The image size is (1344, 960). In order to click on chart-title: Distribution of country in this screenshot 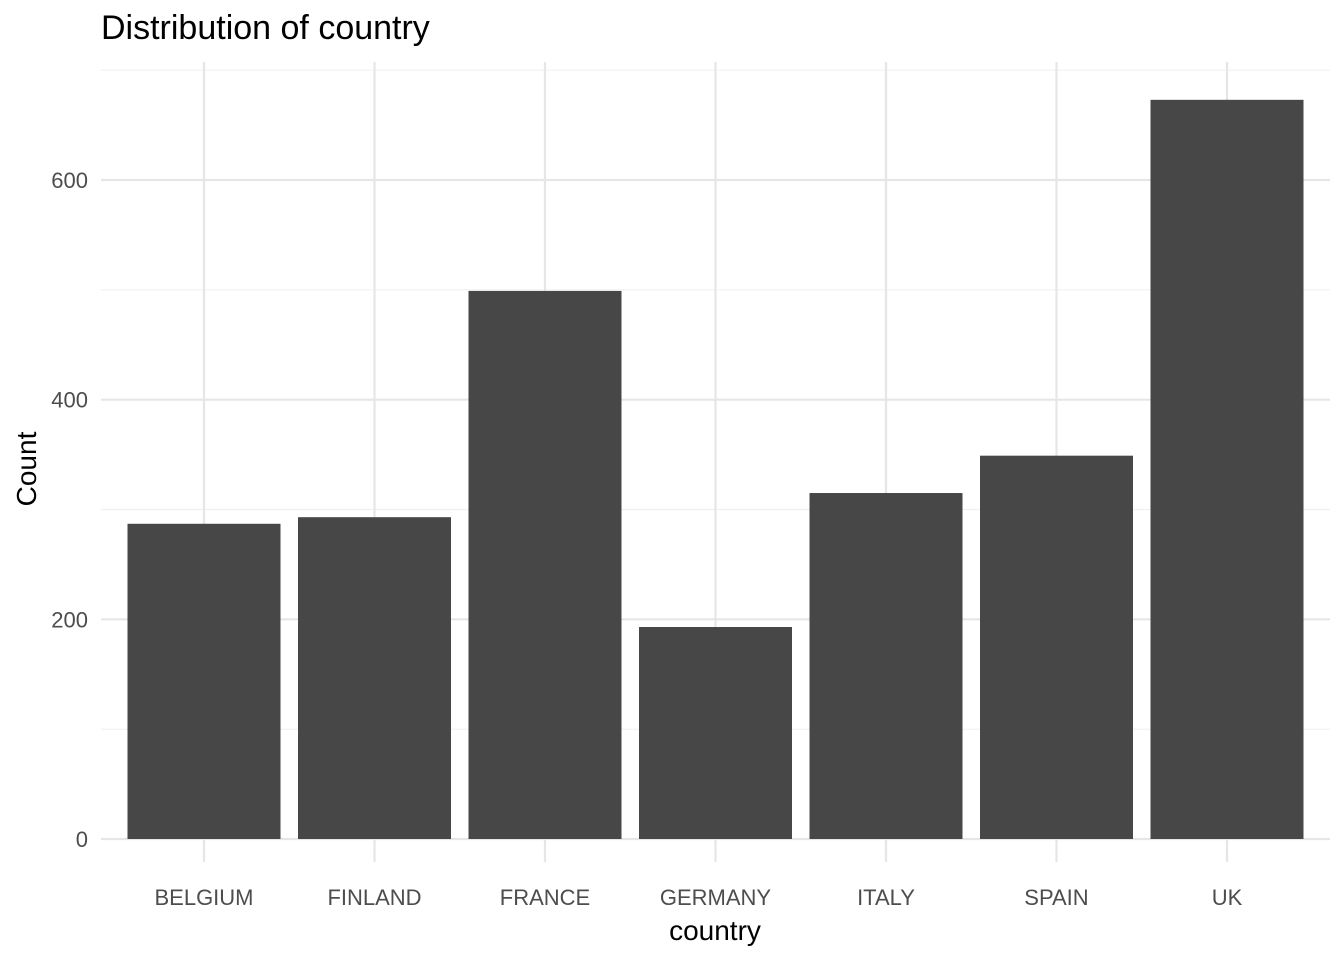, I will do `click(265, 28)`.